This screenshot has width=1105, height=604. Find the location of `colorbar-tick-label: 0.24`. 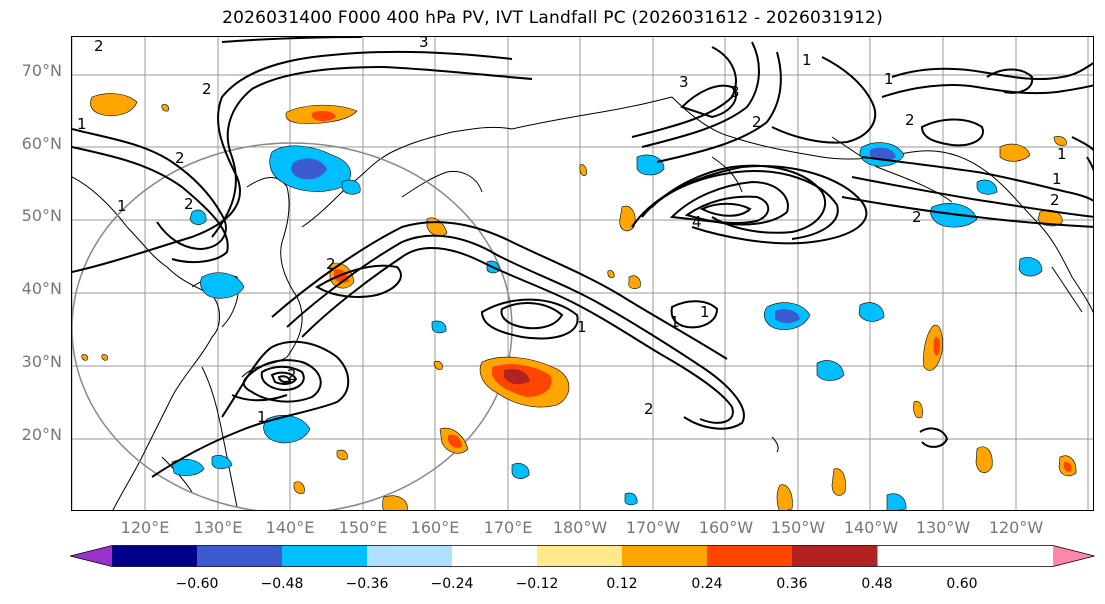

colorbar-tick-label: 0.24 is located at coordinates (707, 584).